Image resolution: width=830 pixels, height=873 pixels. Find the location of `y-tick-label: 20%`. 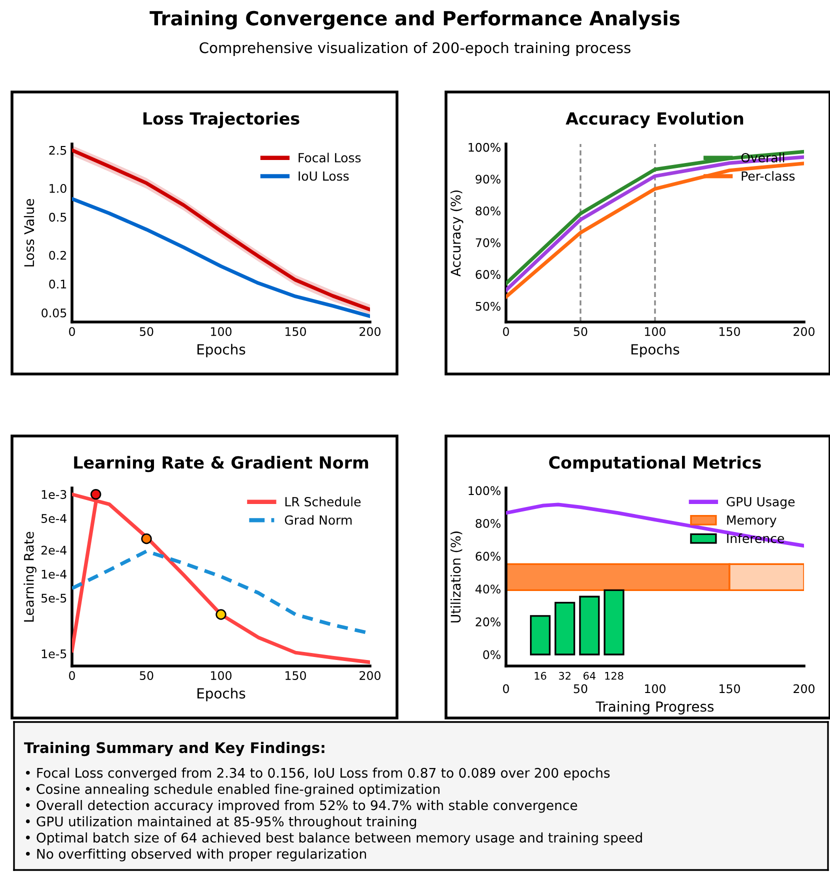

y-tick-label: 20% is located at coordinates (488, 621).